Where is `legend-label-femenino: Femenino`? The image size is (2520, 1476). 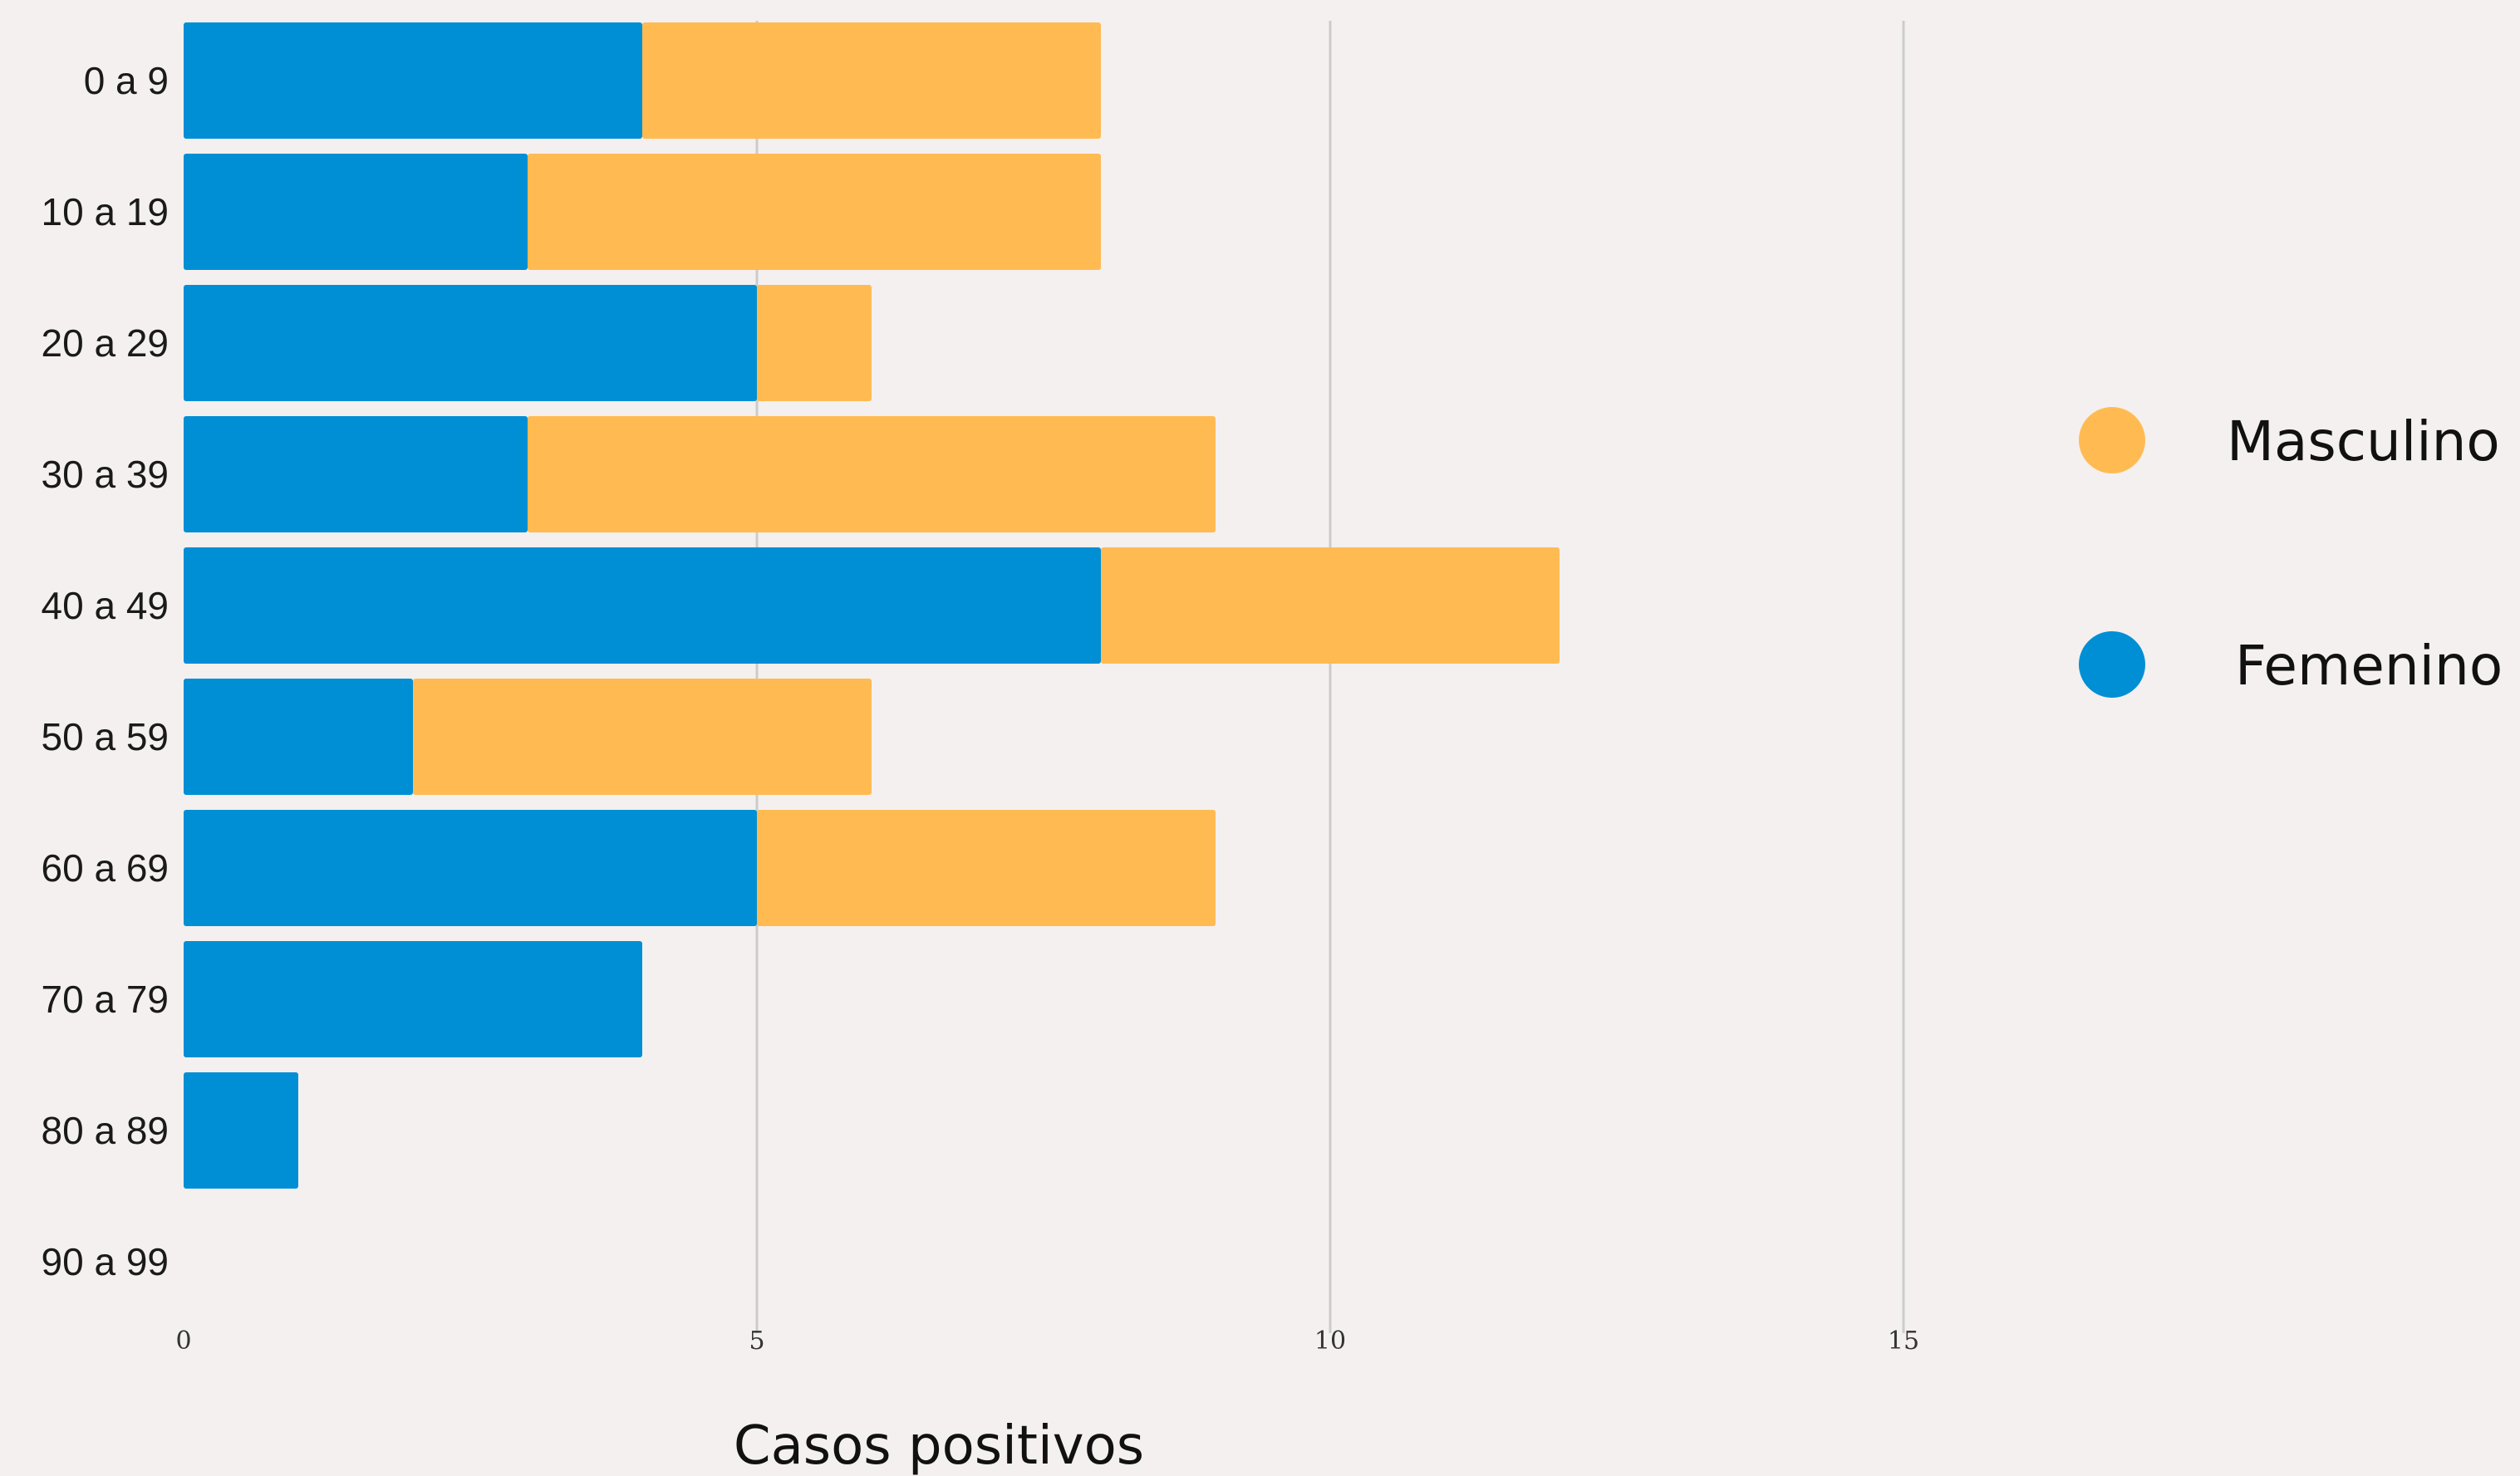 legend-label-femenino: Femenino is located at coordinates (2369, 666).